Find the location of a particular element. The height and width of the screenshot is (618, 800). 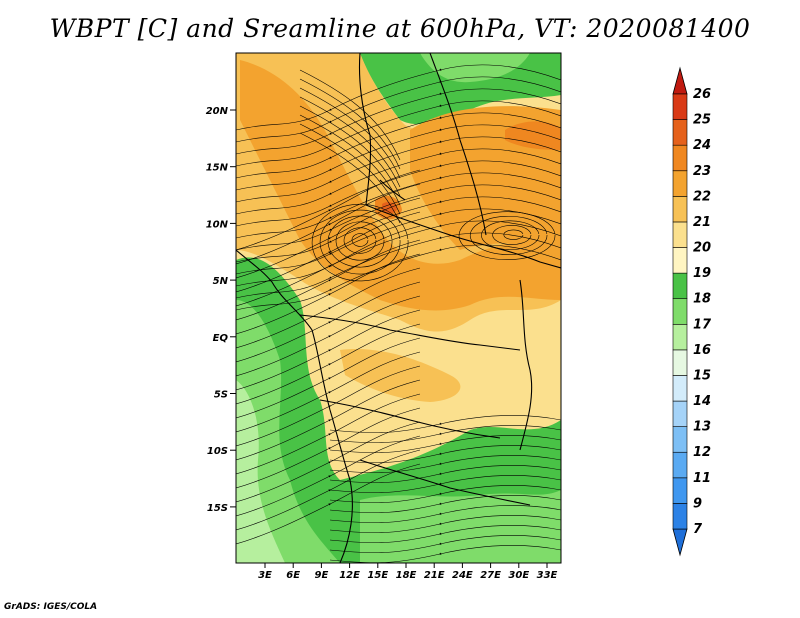

colorbar-label: 14 is located at coordinates (702, 401).